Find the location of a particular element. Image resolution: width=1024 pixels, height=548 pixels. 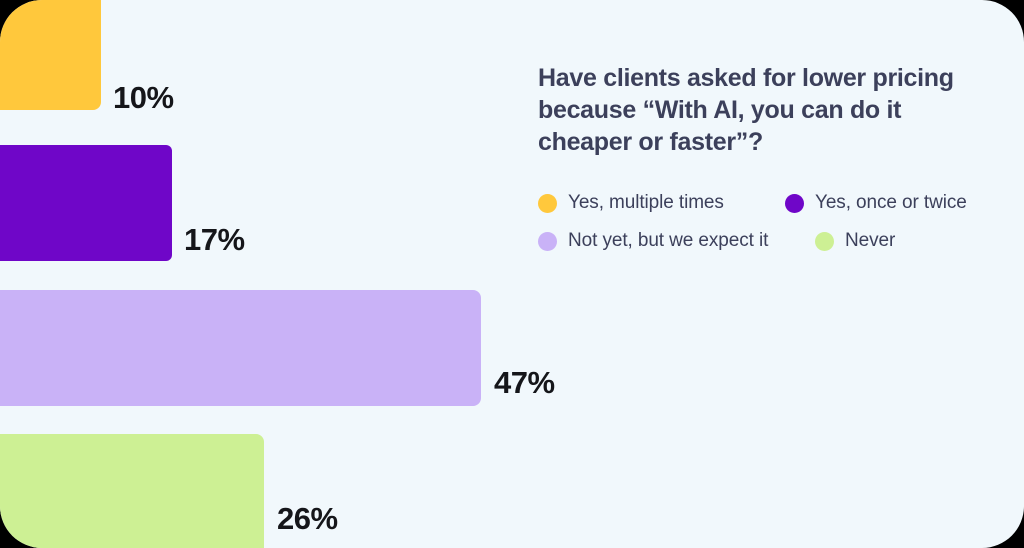

bar-value-label: 47% is located at coordinates (524, 382).